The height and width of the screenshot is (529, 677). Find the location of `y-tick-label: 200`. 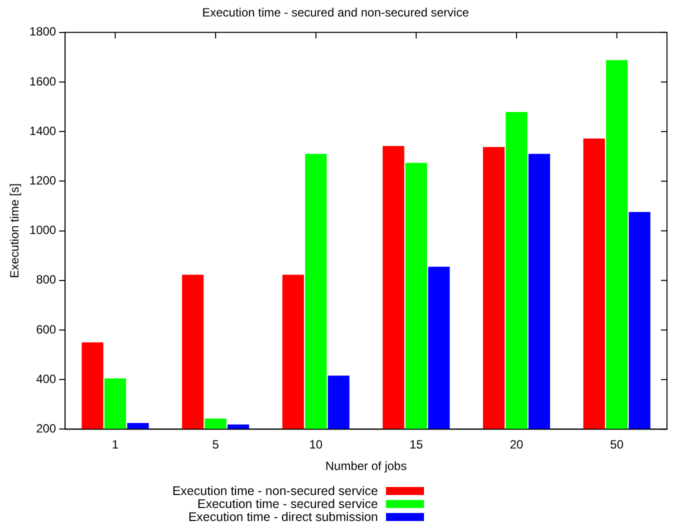

y-tick-label: 200 is located at coordinates (46, 429).